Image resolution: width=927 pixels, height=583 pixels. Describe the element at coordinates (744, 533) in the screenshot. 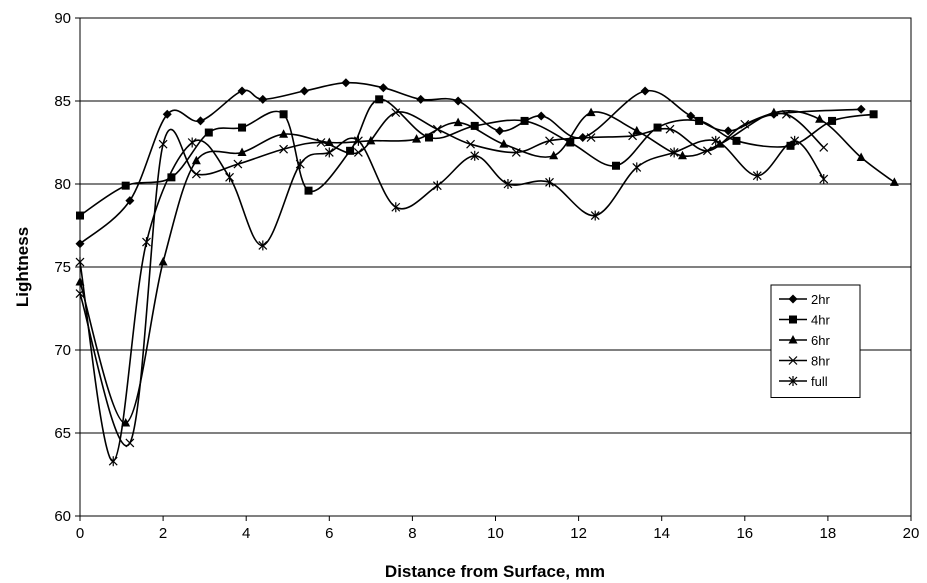

I see `x-tick-label: 16` at that location.